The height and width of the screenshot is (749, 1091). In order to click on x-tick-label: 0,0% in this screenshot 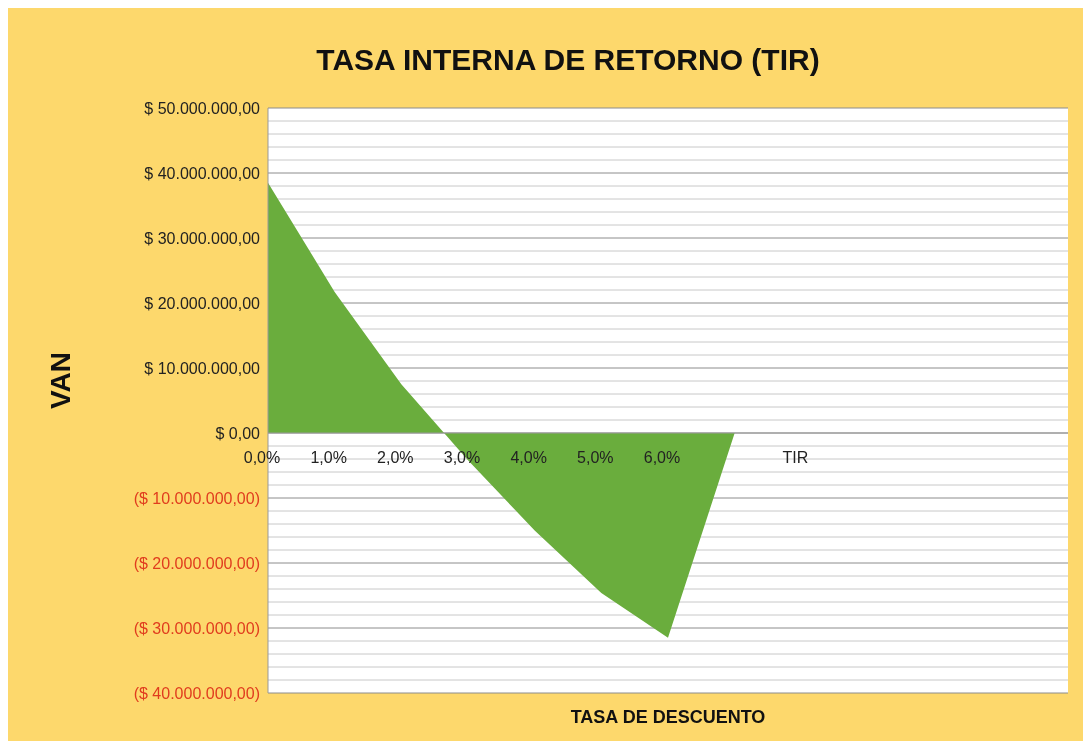, I will do `click(262, 457)`.